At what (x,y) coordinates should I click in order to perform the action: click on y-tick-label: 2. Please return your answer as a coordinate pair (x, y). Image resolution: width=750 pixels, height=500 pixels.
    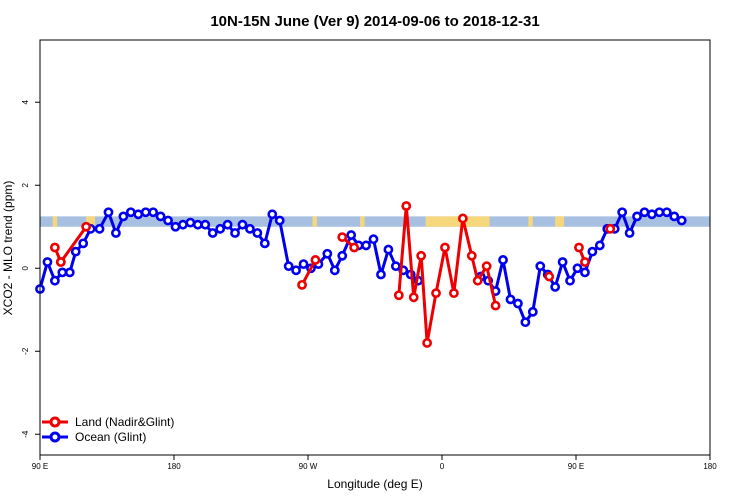
    Looking at the image, I should click on (25, 184).